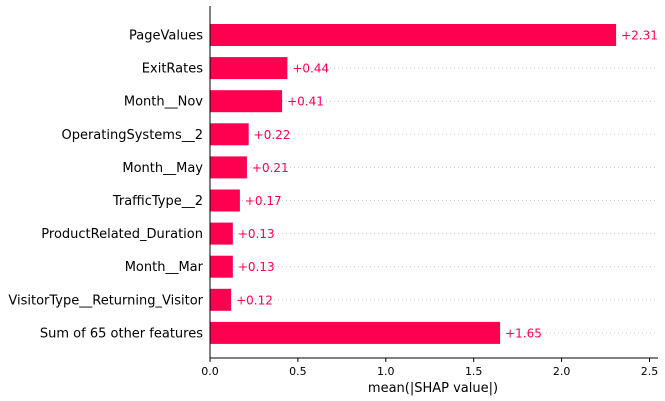 The height and width of the screenshot is (401, 665). Describe the element at coordinates (256, 267) in the screenshot. I see `value-label-7: +0.13` at that location.